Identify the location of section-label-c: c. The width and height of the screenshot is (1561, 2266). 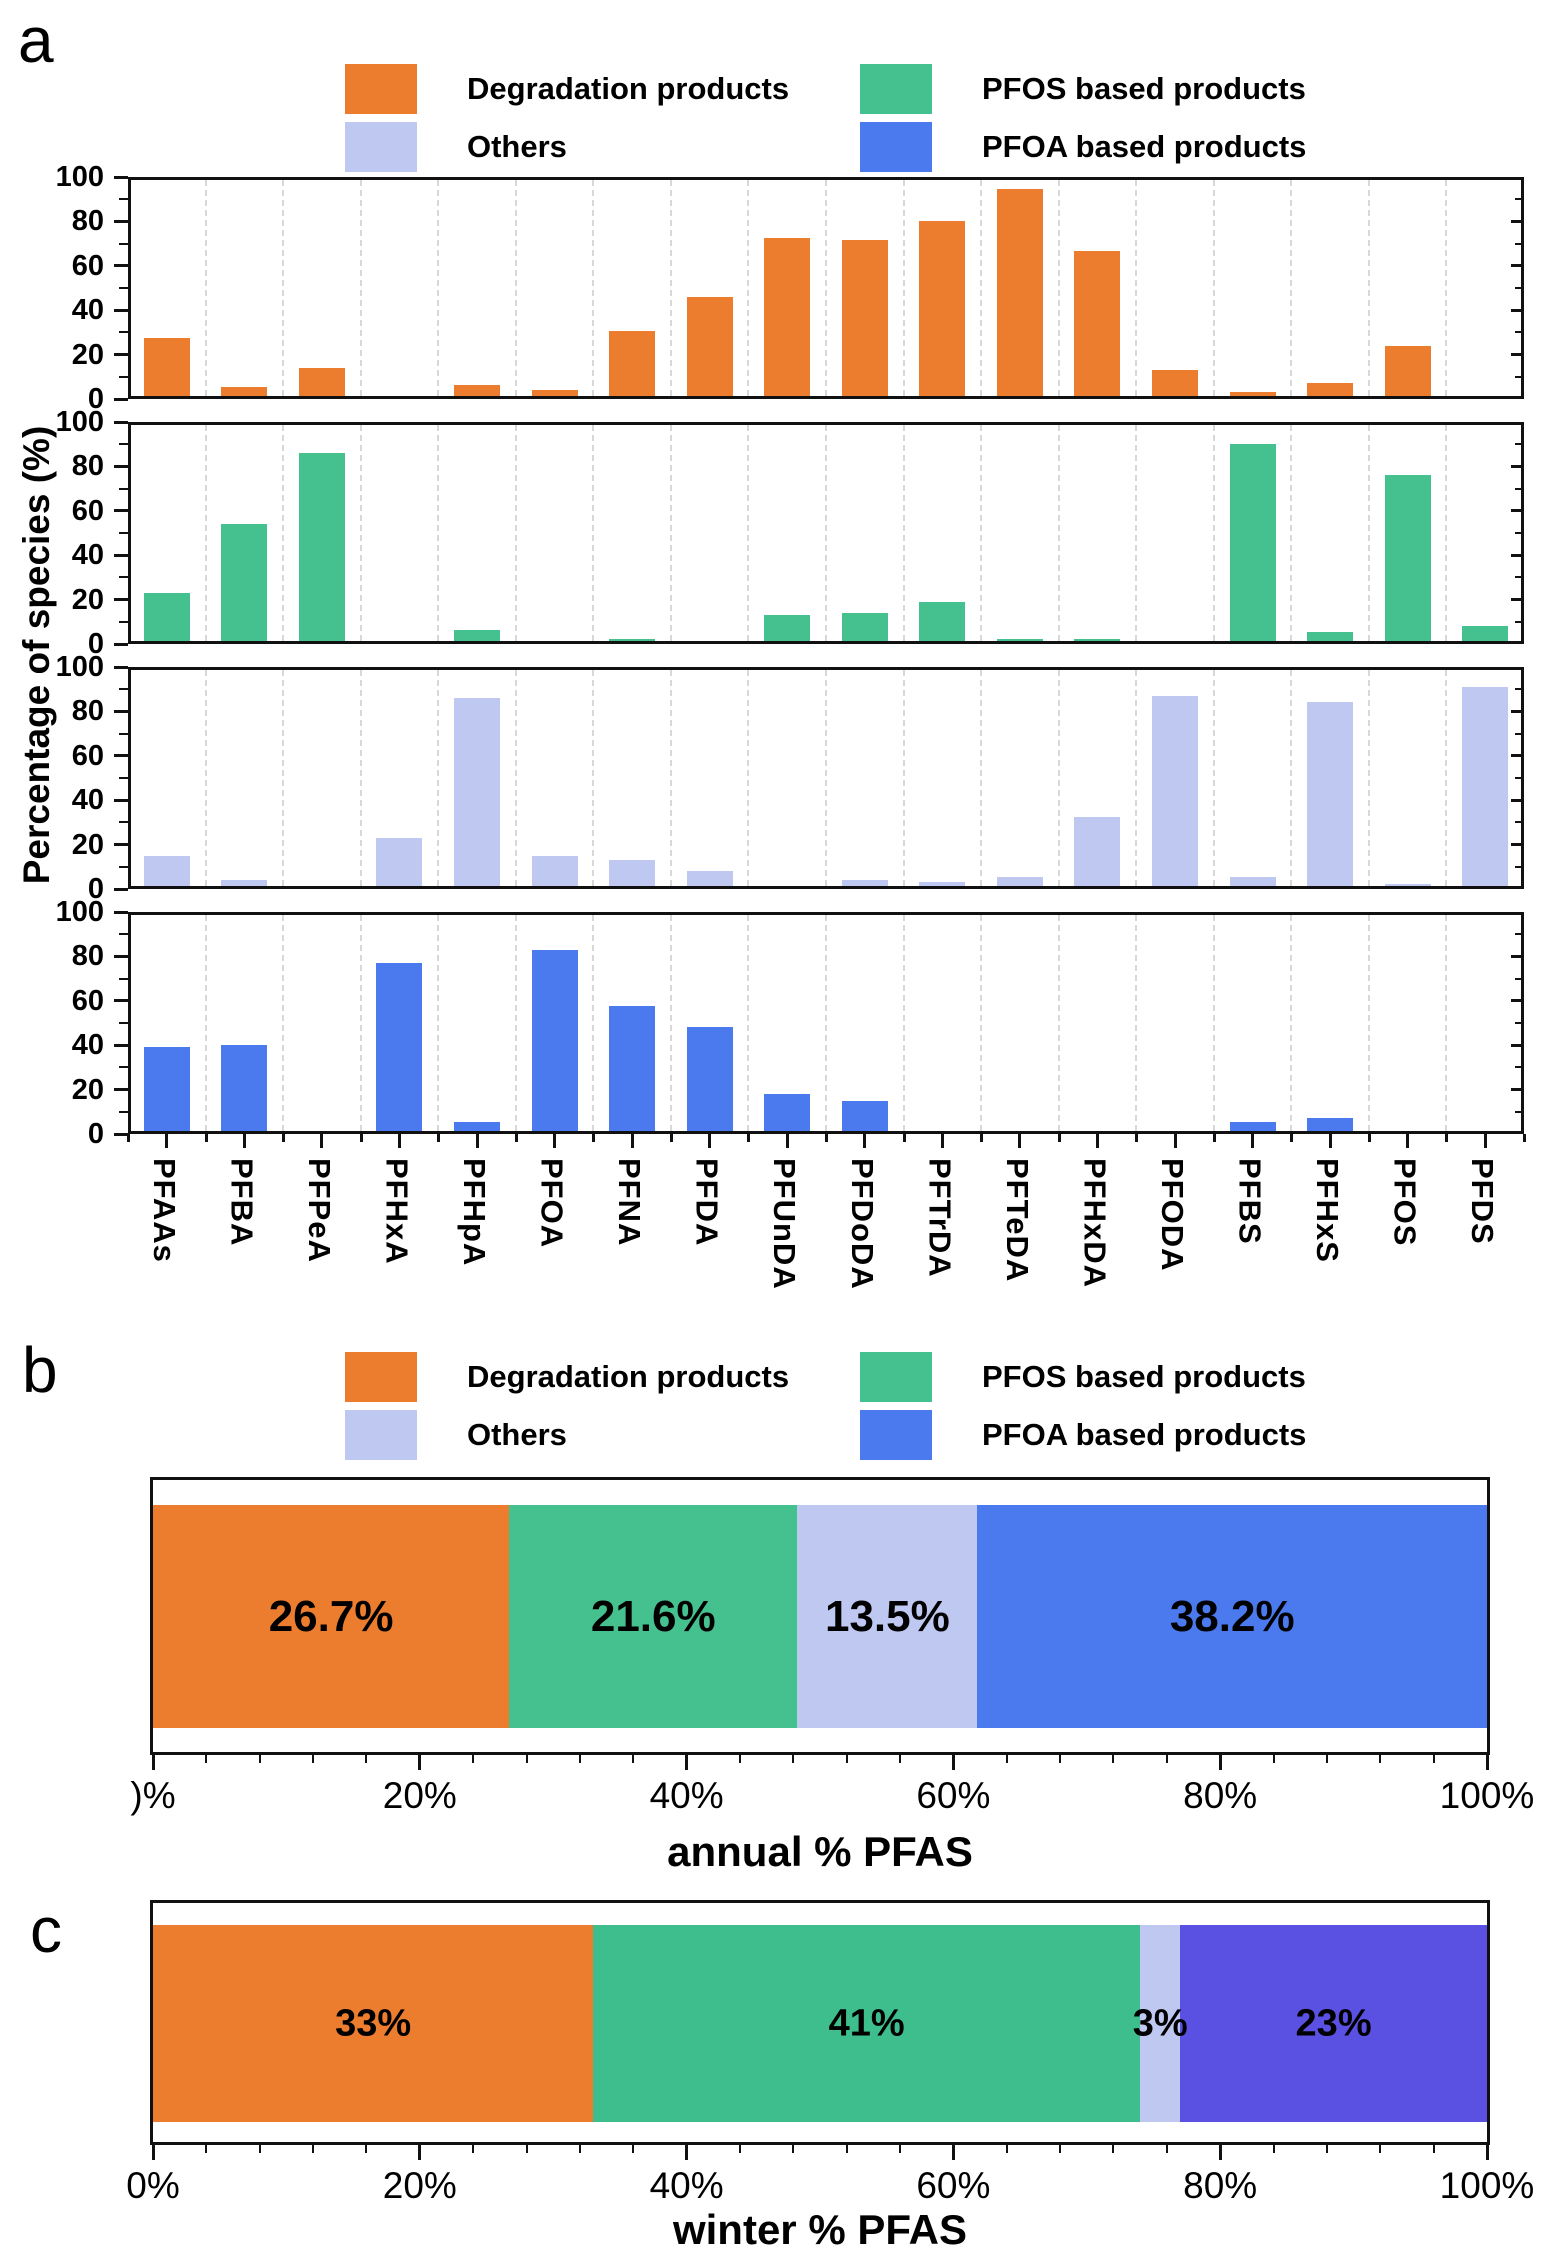
(46, 1930).